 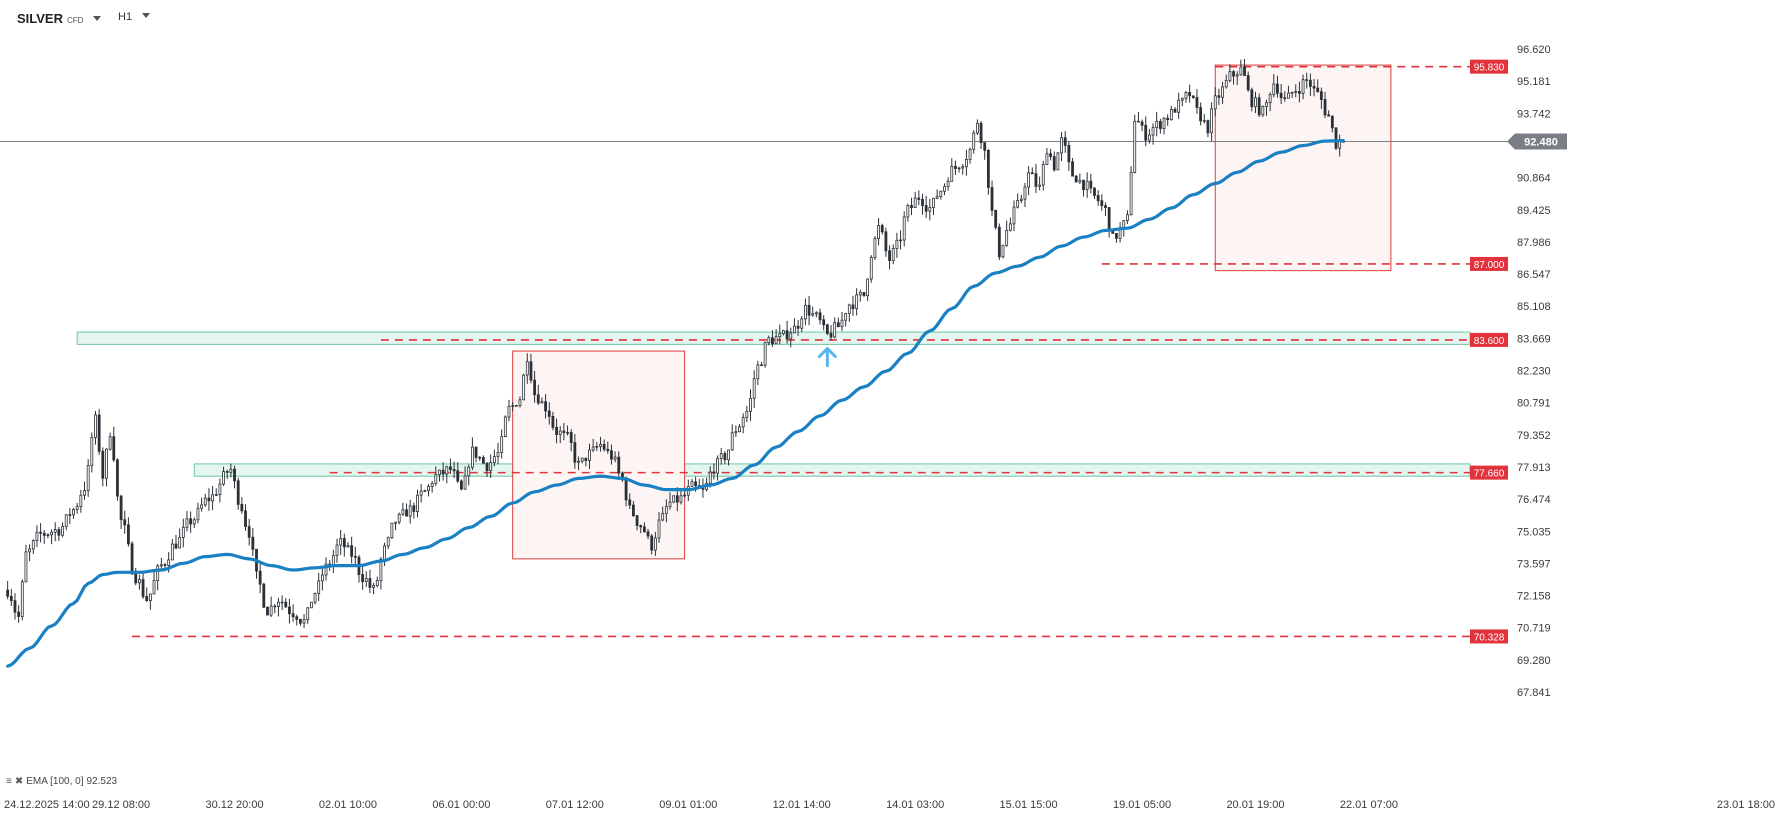 I want to click on close-icon: ✖, so click(x=19, y=781).